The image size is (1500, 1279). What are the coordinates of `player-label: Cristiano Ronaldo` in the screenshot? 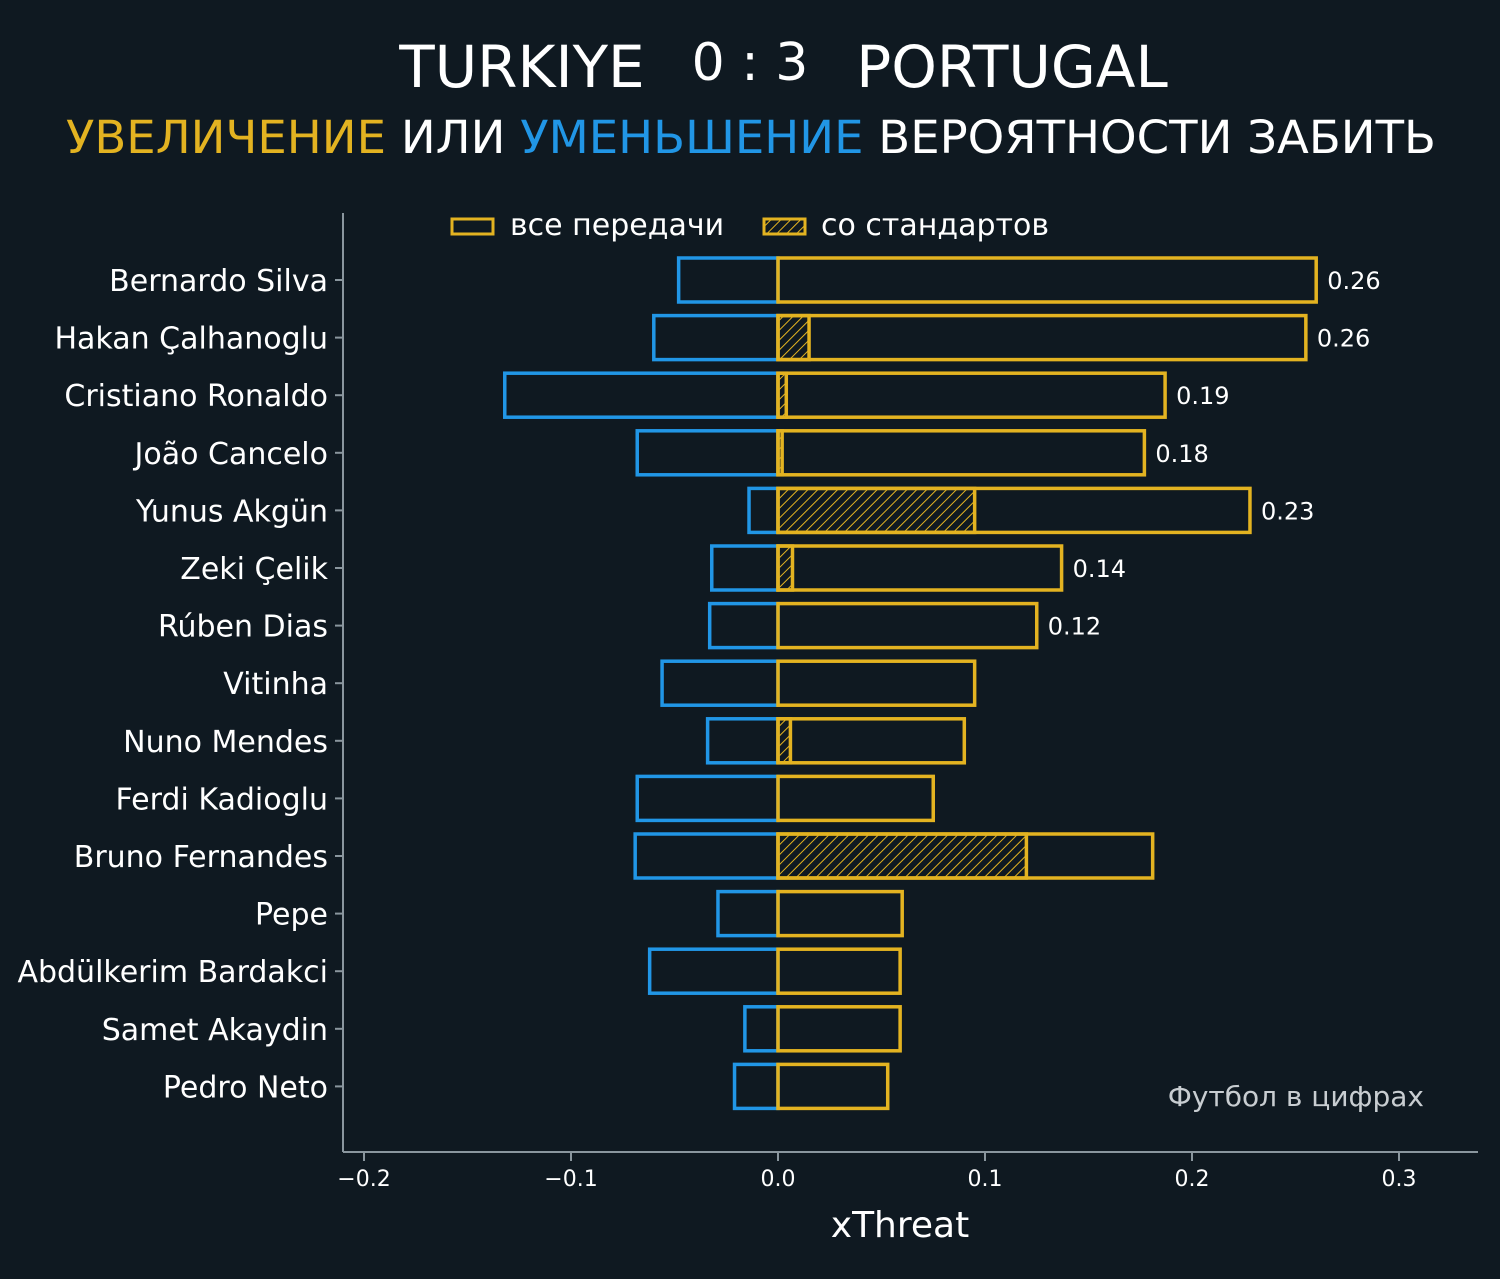 It's located at (196, 396).